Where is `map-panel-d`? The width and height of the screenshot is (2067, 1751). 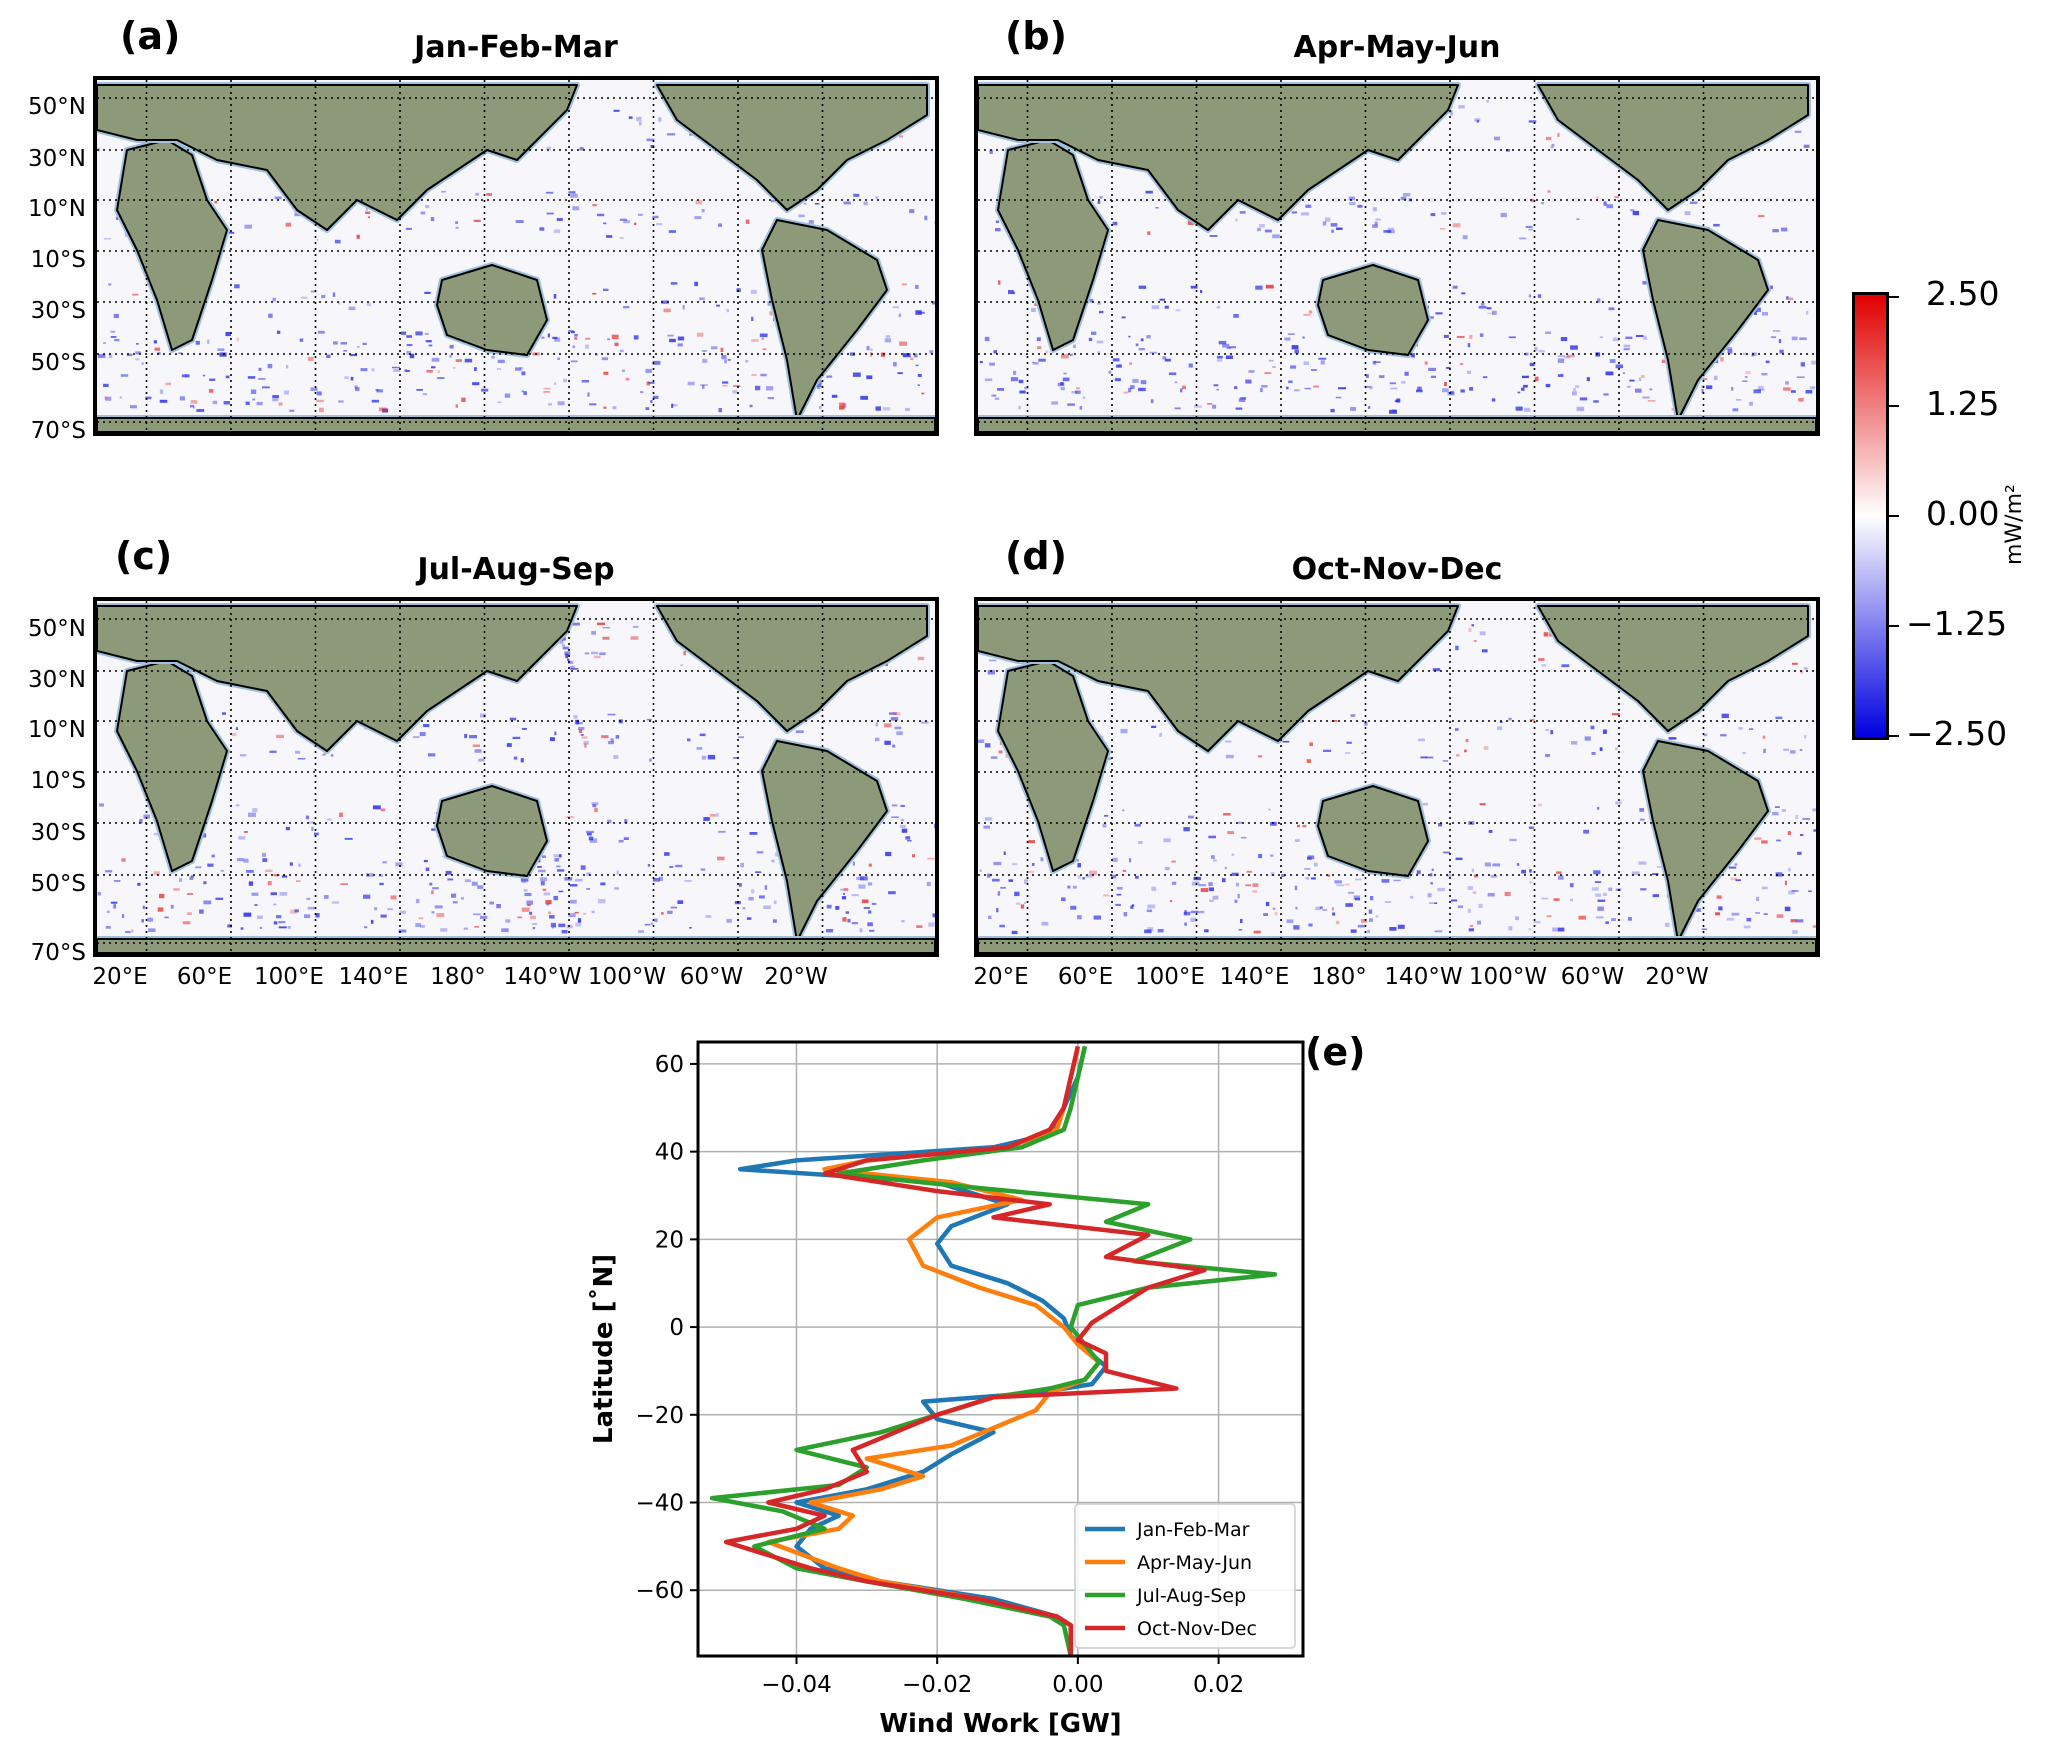 map-panel-d is located at coordinates (1397, 777).